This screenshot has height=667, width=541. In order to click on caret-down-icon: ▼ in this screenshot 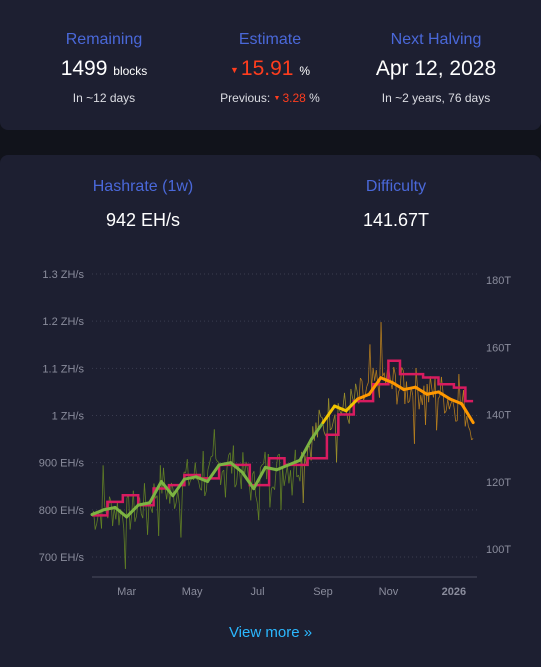, I will do `click(277, 98)`.